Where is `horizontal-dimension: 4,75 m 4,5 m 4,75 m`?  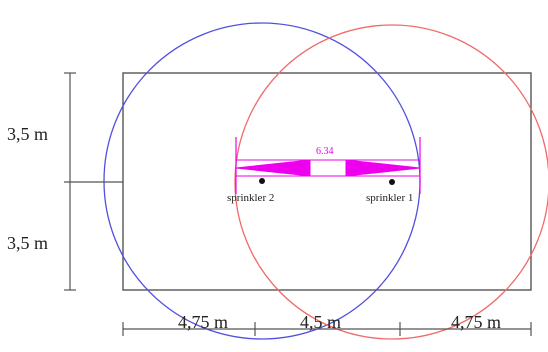
horizontal-dimension: 4,75 m 4,5 m 4,75 m is located at coordinates (327, 324).